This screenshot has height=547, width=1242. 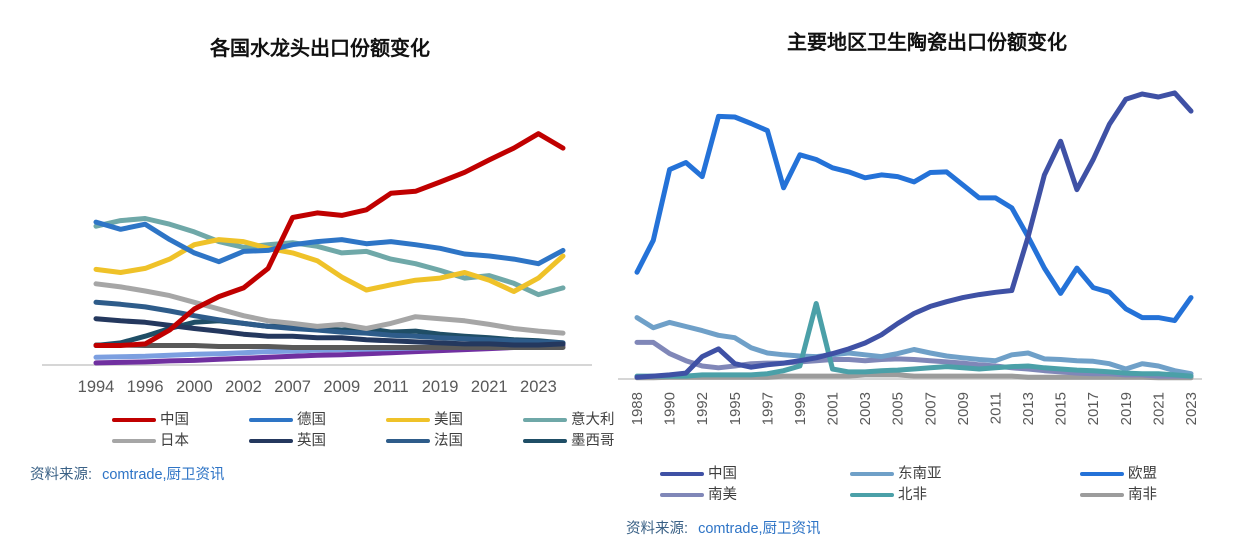 What do you see at coordinates (1161, 474) in the screenshot?
I see `legend-item-欧盟: 欧盟` at bounding box center [1161, 474].